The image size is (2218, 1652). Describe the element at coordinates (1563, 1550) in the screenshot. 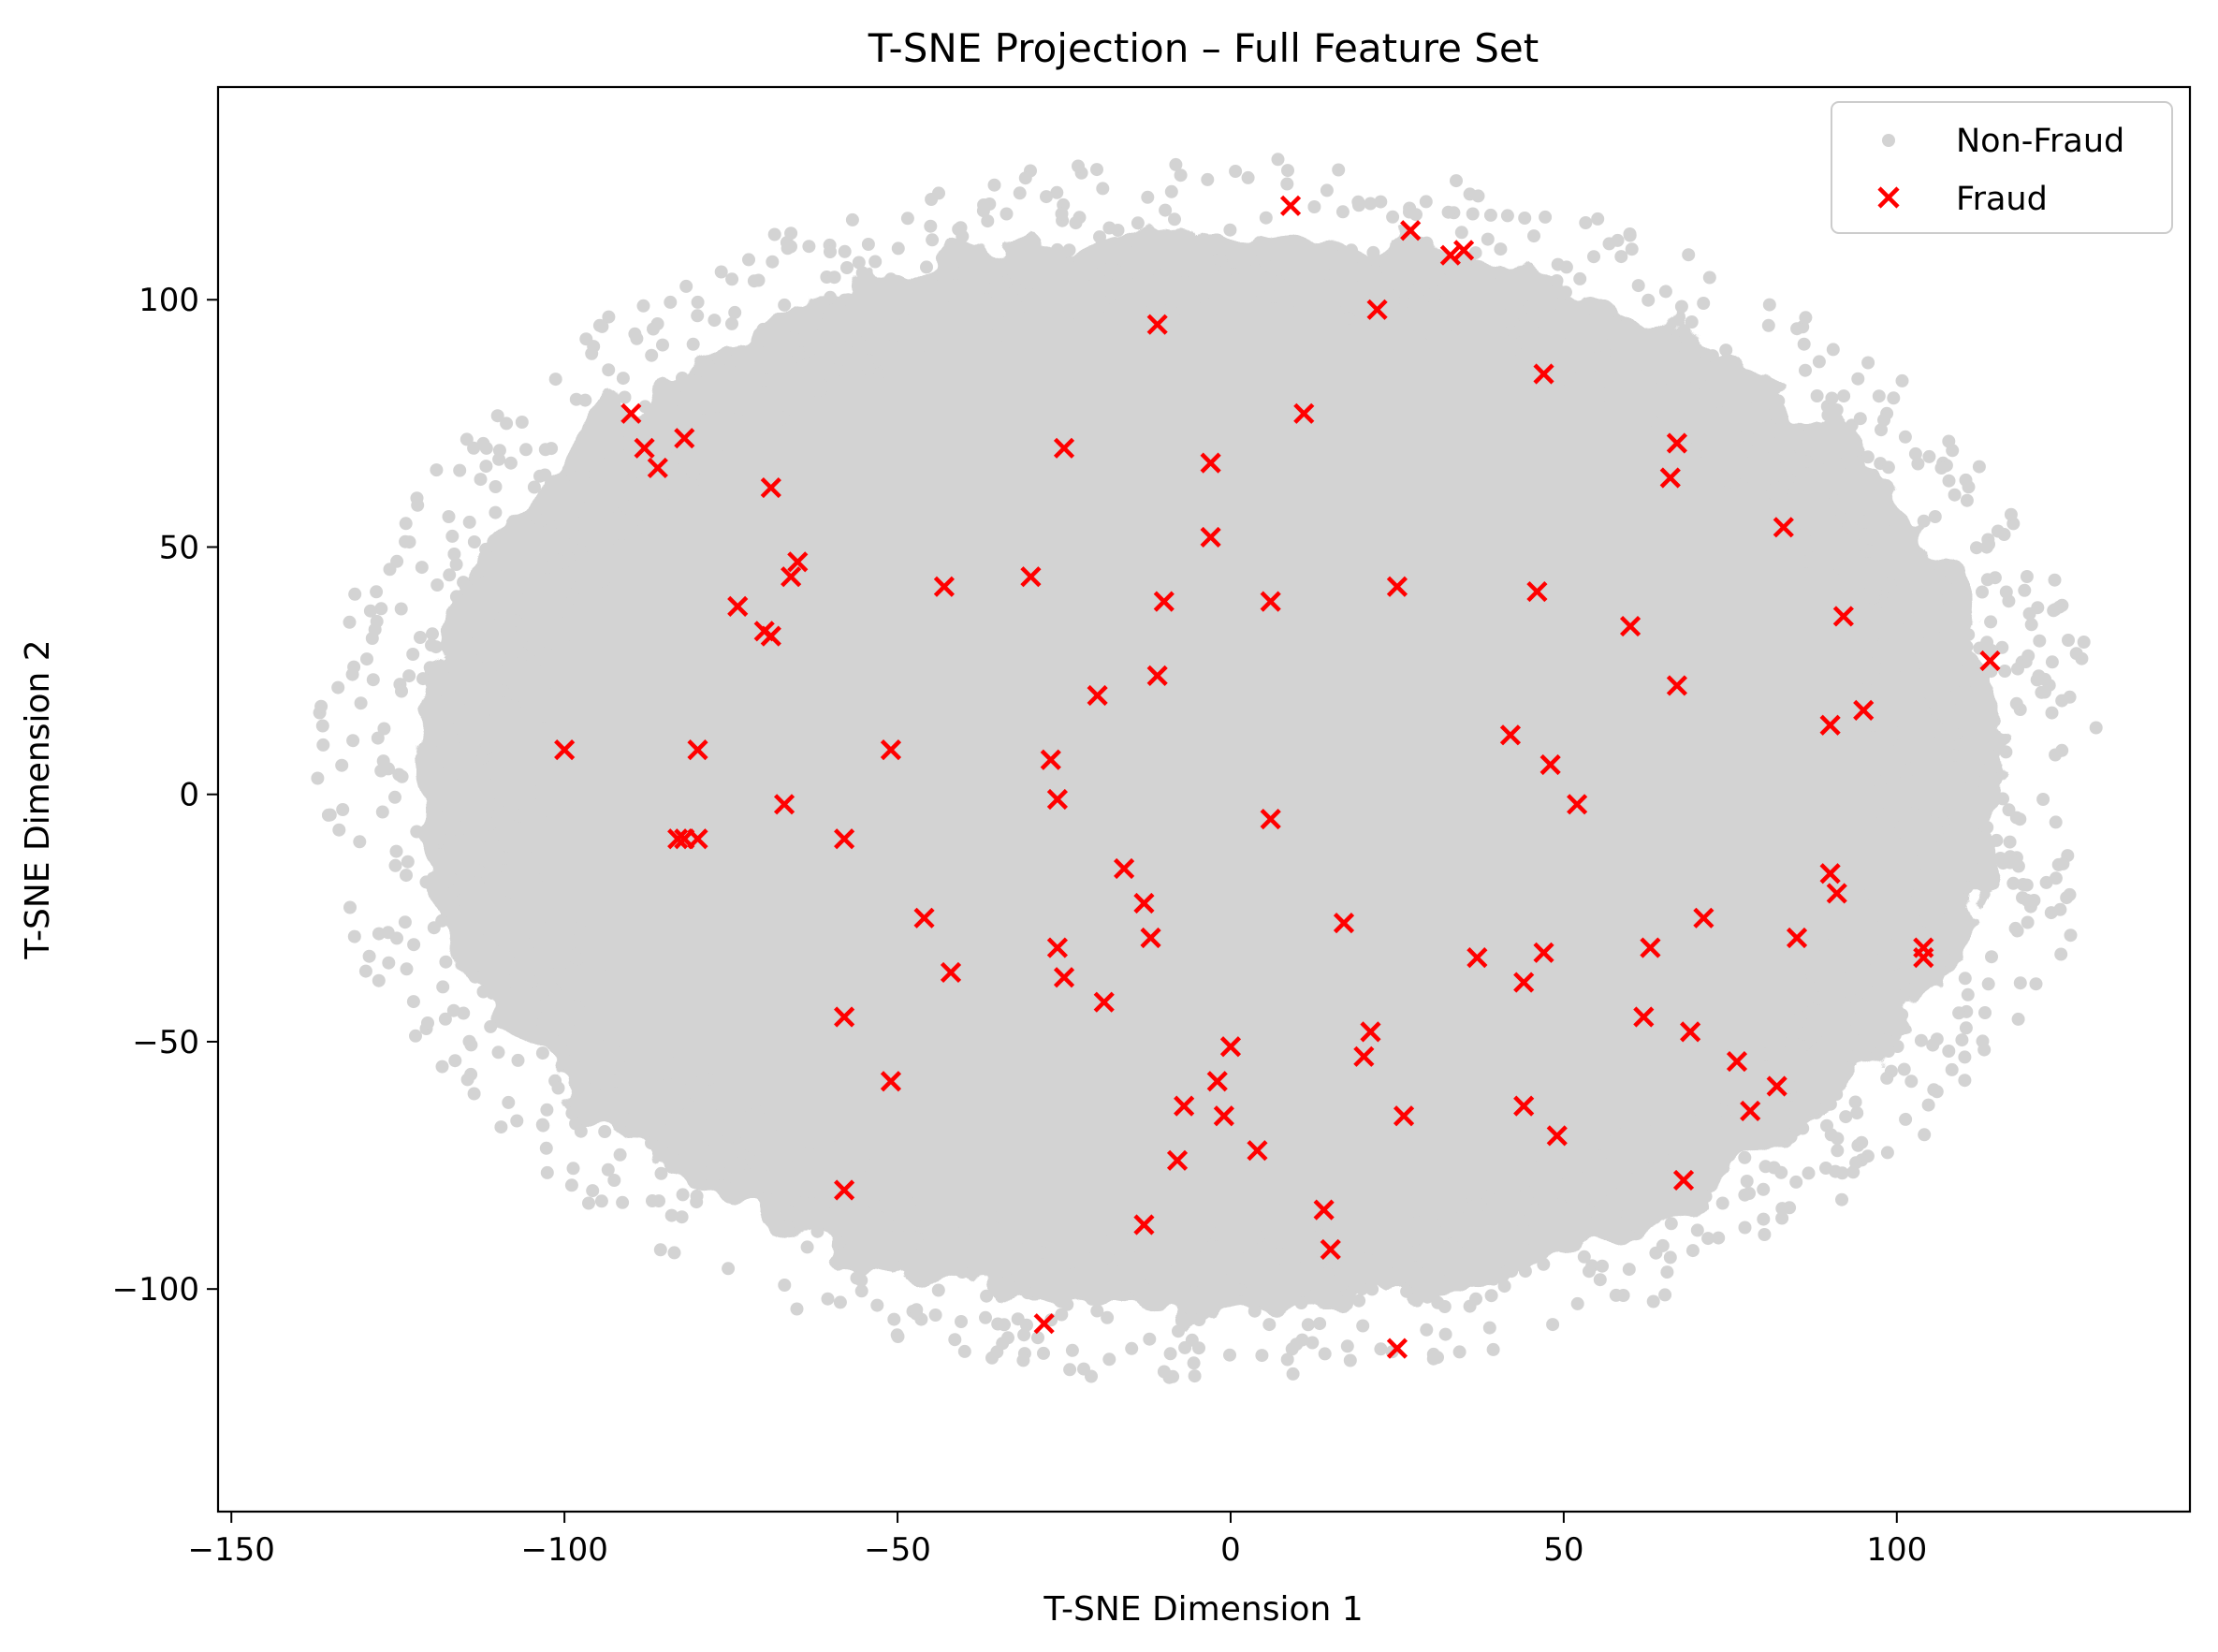

I see `x-tick-label: 50` at that location.